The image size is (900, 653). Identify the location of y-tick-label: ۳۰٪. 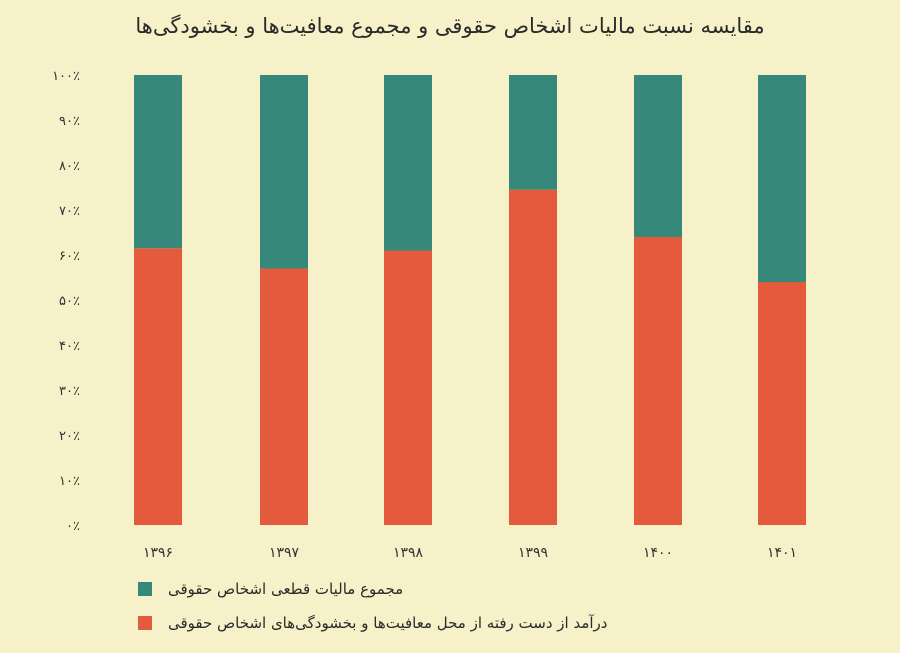
(69, 391).